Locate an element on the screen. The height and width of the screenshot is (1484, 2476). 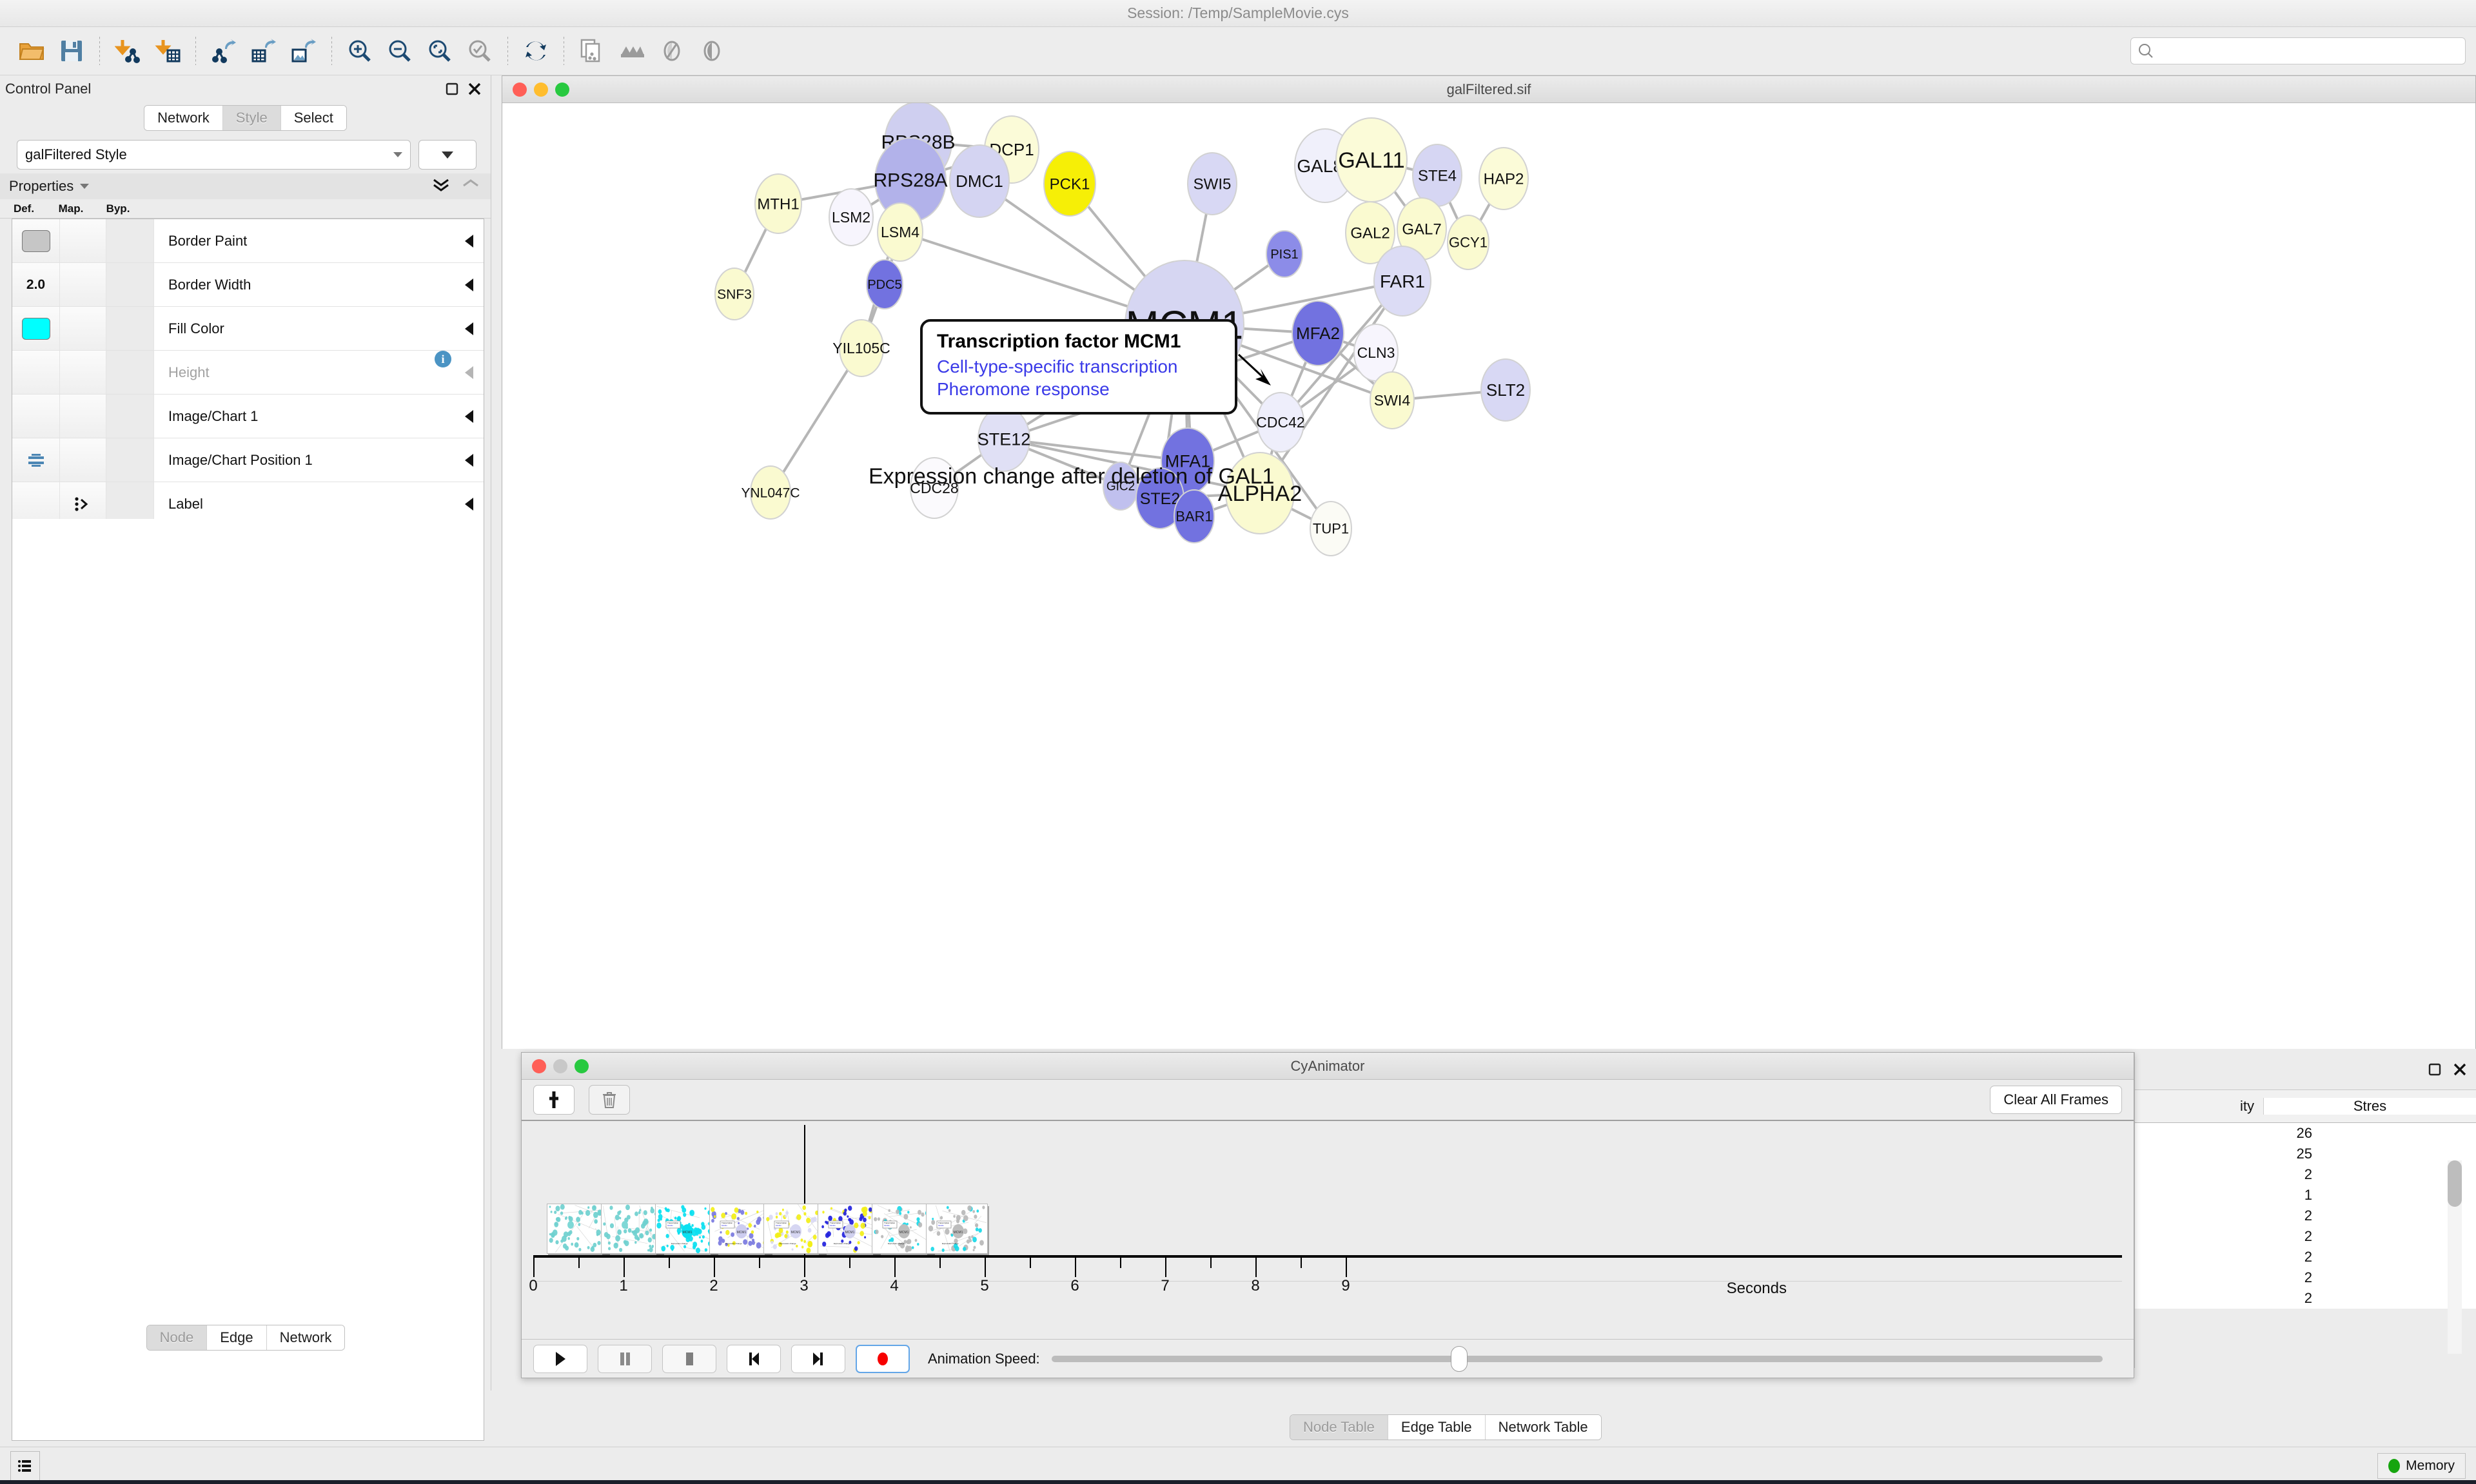
network-node-gal7: GAL7 is located at coordinates (1422, 228).